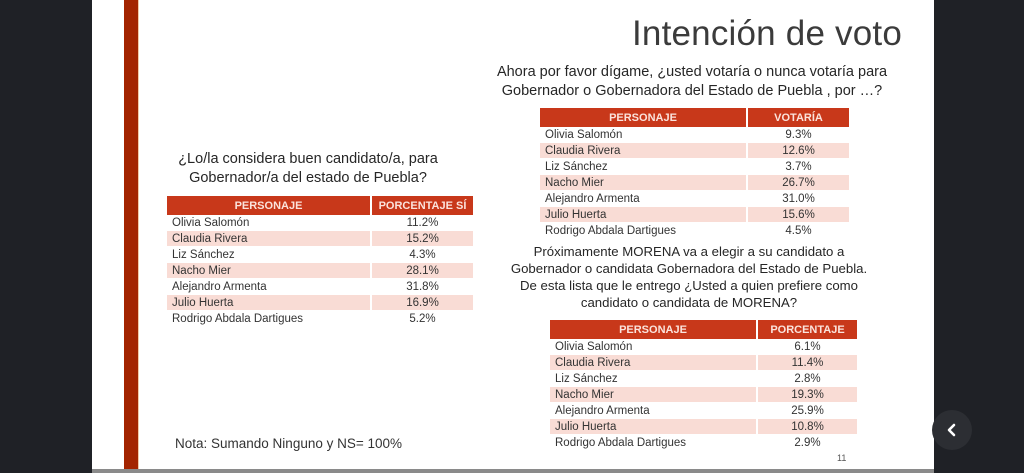  What do you see at coordinates (131, 234) in the screenshot?
I see `slide-accent-bar` at bounding box center [131, 234].